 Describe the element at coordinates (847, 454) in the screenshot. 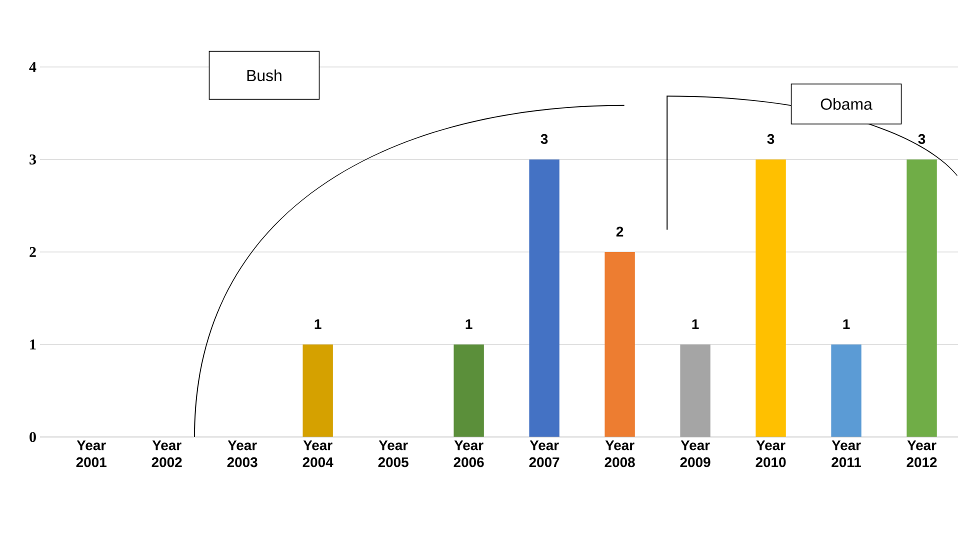

I see `x-tick-label: Year 2011` at that location.